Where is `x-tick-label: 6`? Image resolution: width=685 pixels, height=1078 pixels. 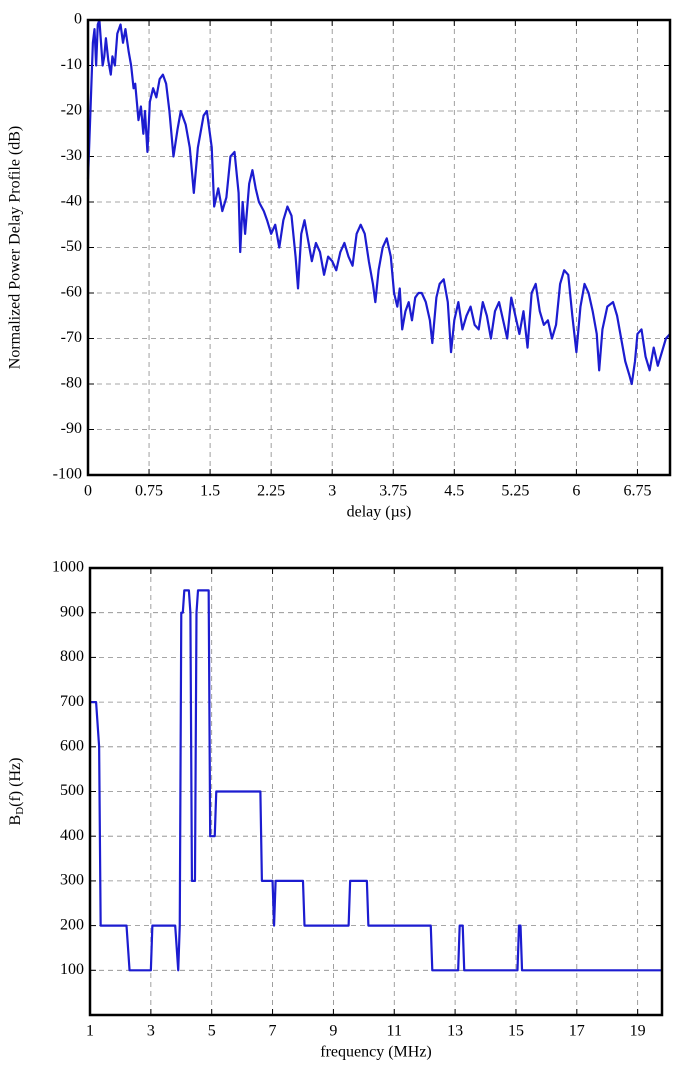 x-tick-label: 6 is located at coordinates (576, 491).